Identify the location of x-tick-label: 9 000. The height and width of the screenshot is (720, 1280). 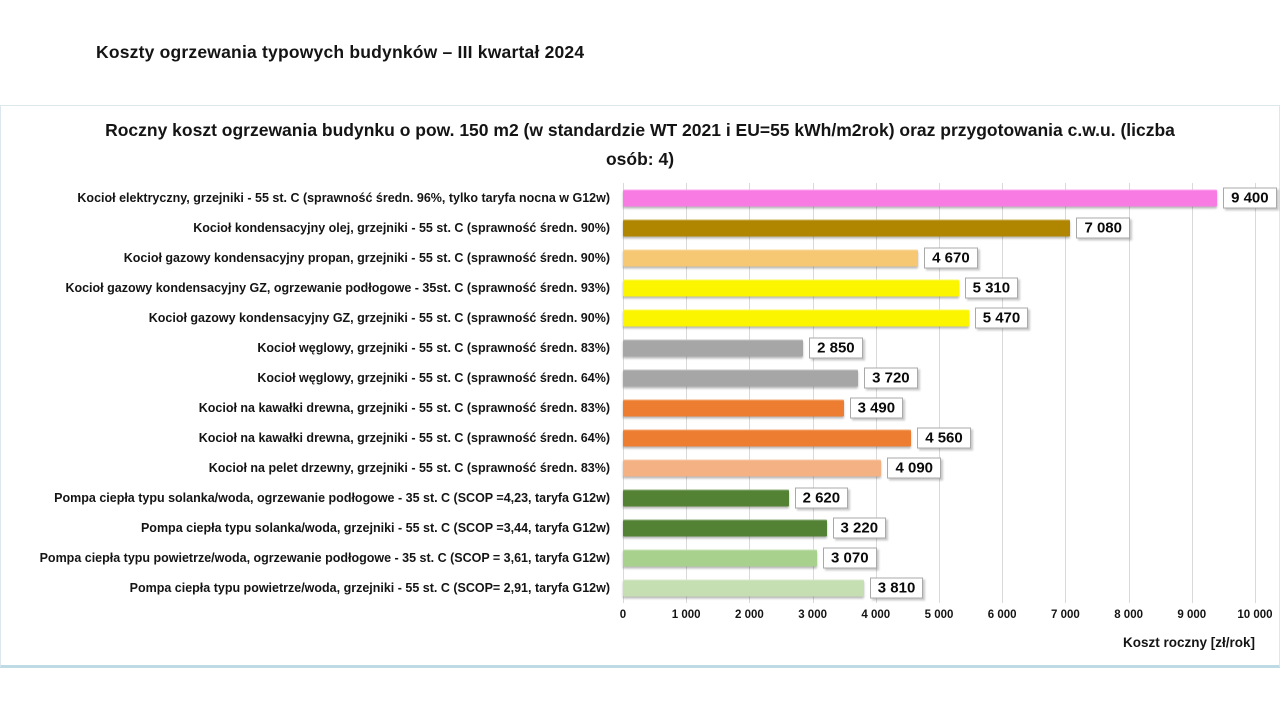
(1192, 614).